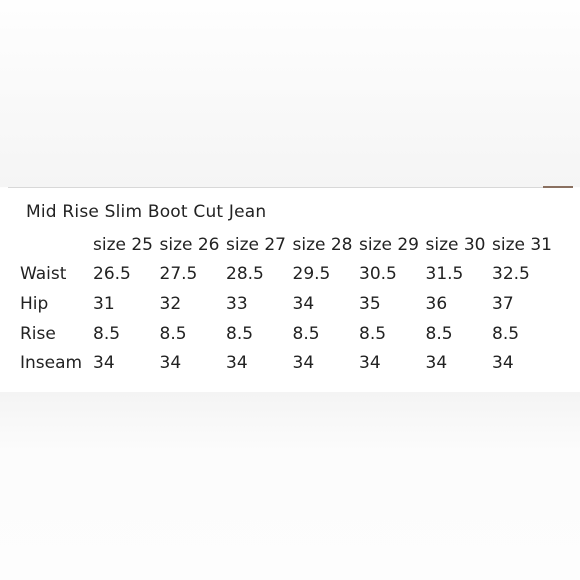  What do you see at coordinates (112, 274) in the screenshot?
I see `table-cell: 26.5` at bounding box center [112, 274].